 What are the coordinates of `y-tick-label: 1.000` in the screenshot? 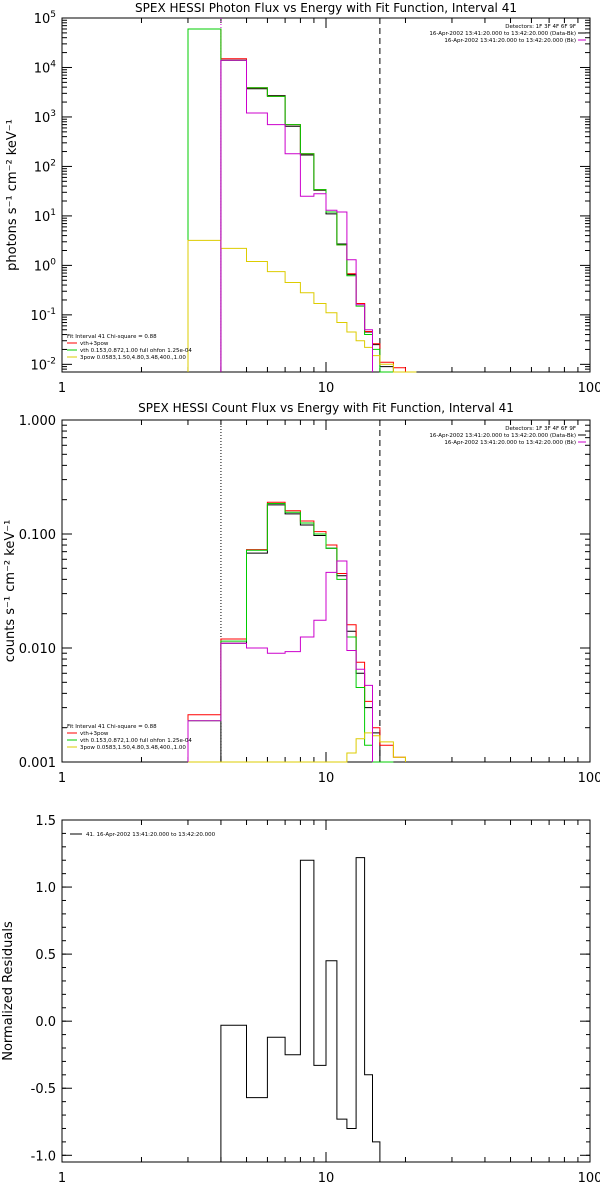 It's located at (37, 421).